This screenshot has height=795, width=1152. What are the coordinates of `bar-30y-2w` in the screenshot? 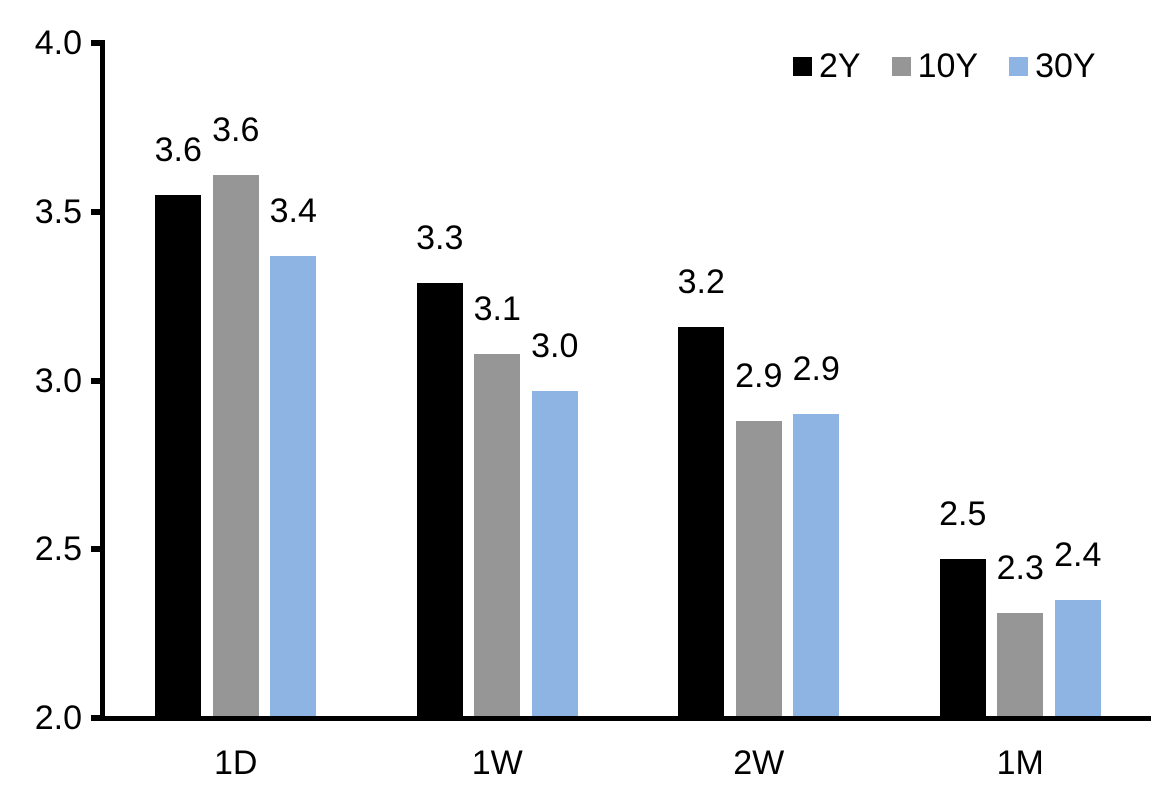 It's located at (816, 565).